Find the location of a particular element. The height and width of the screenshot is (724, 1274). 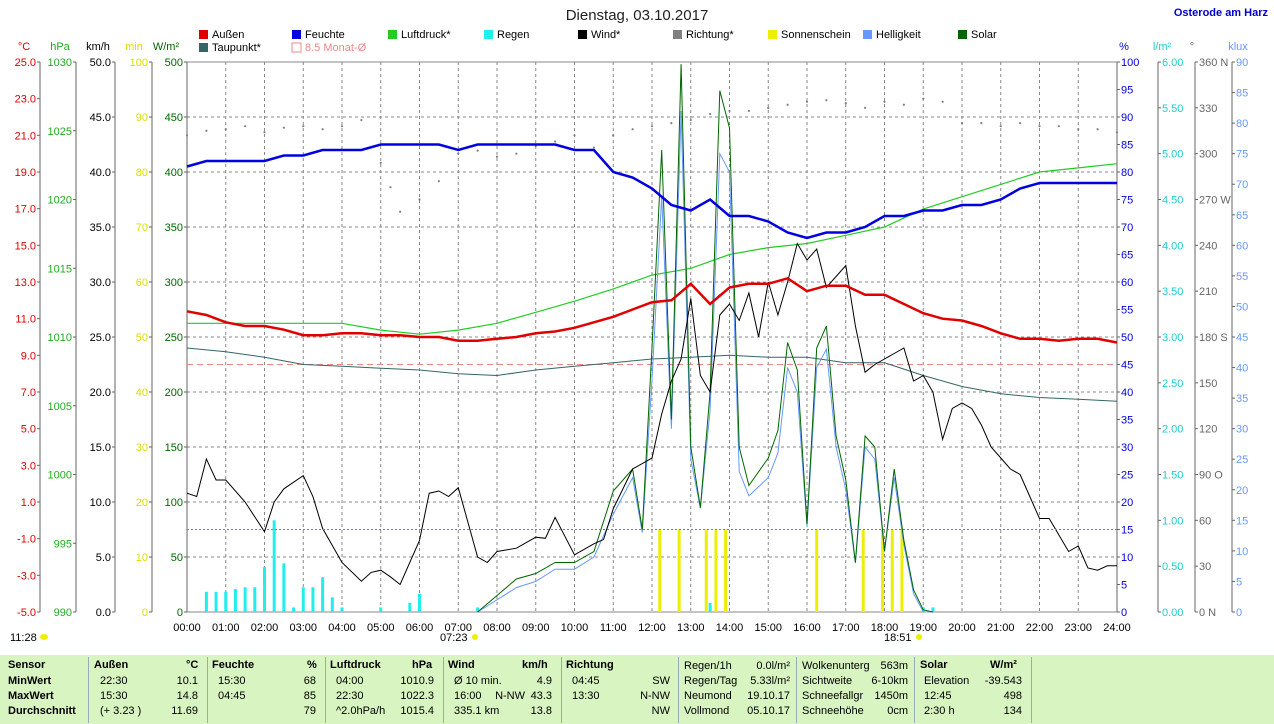

x-tick-label-4: 04:00 is located at coordinates (342, 628).